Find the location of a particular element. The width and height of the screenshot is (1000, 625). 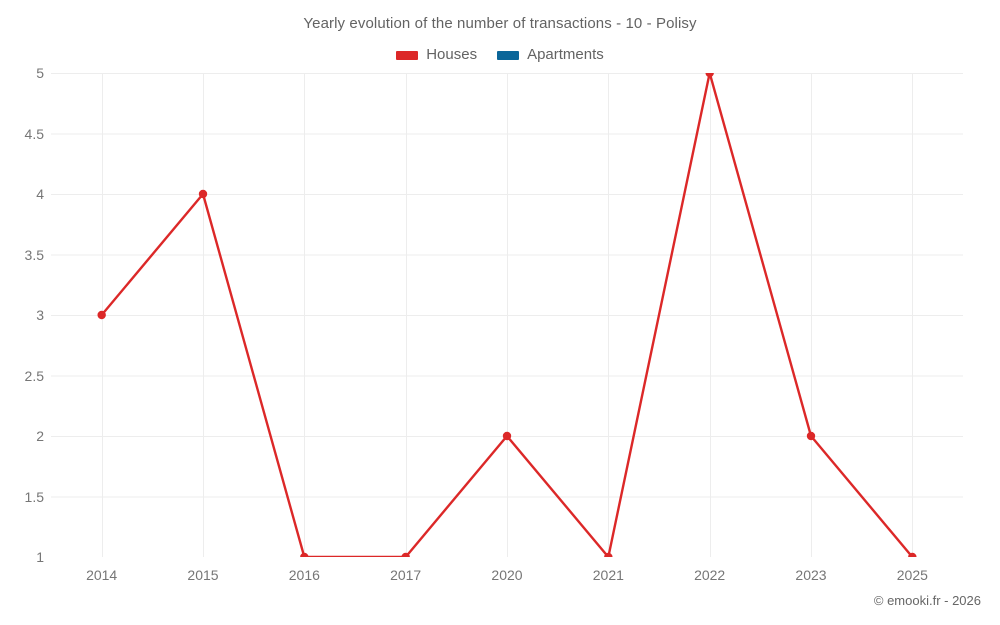

y-axis-tick-label: 3.5 is located at coordinates (34, 254).